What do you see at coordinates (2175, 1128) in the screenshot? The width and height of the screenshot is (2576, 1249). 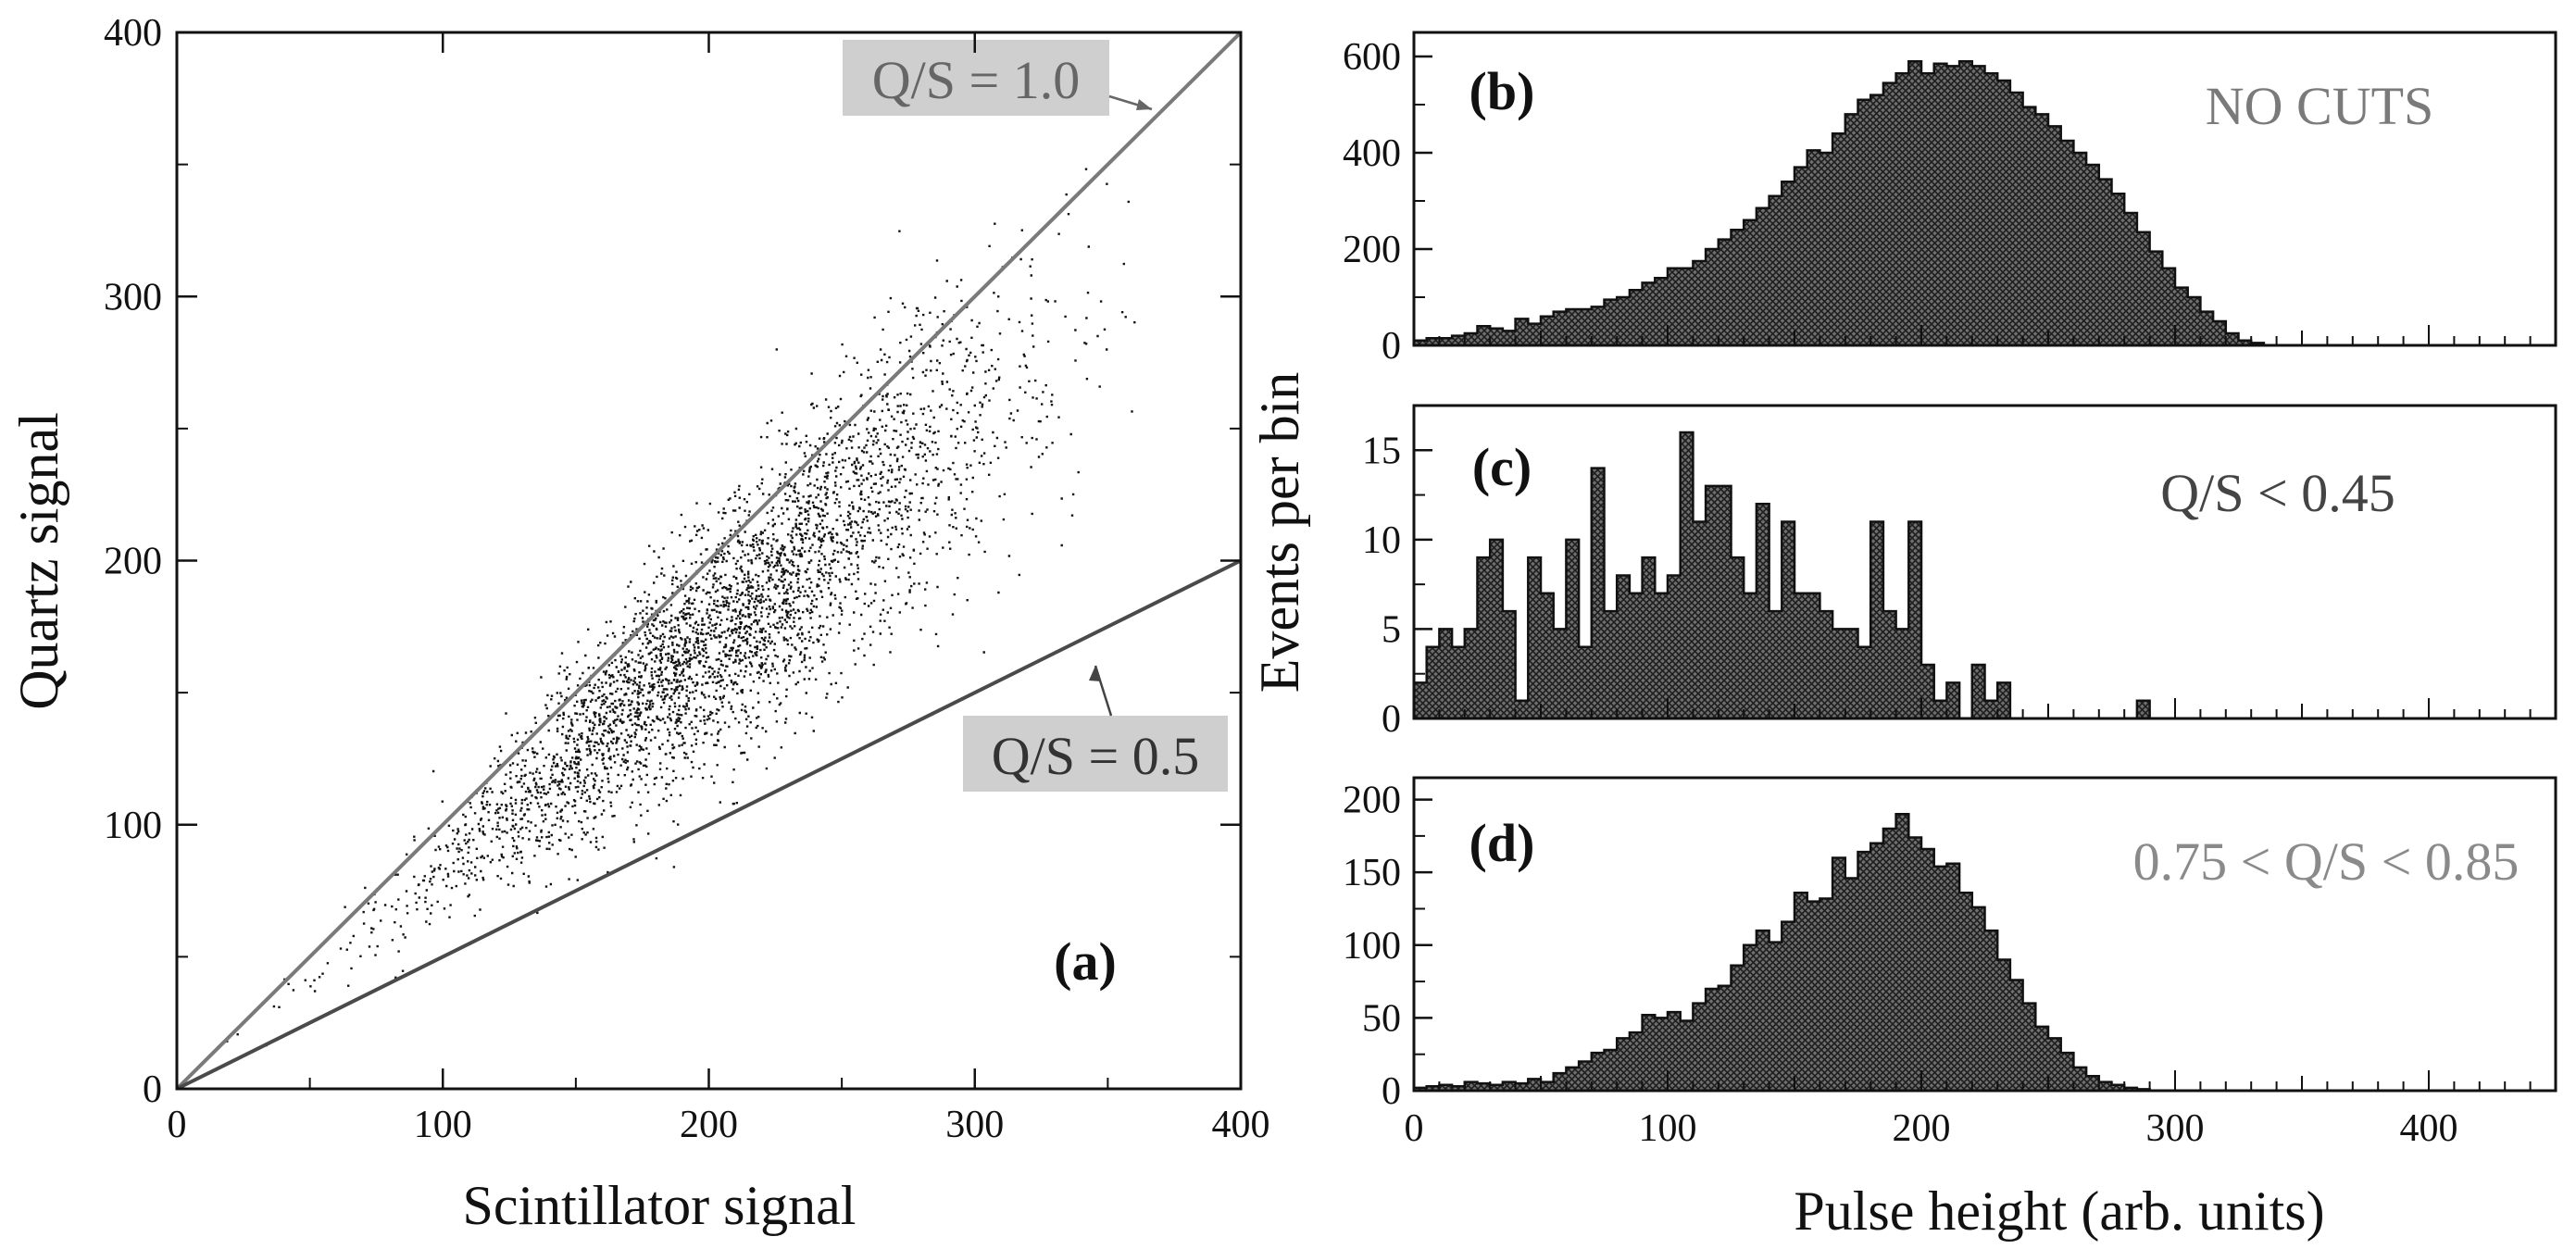 I see `x-tick-label: 300` at bounding box center [2175, 1128].